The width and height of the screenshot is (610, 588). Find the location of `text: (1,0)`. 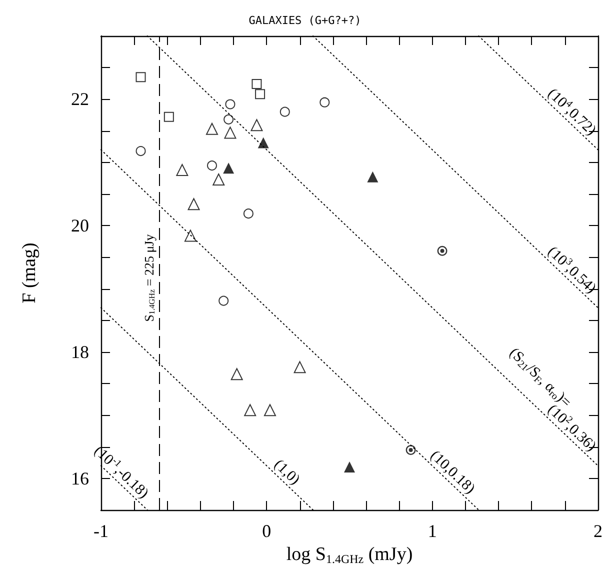

text: (1,0) is located at coordinates (286, 472).